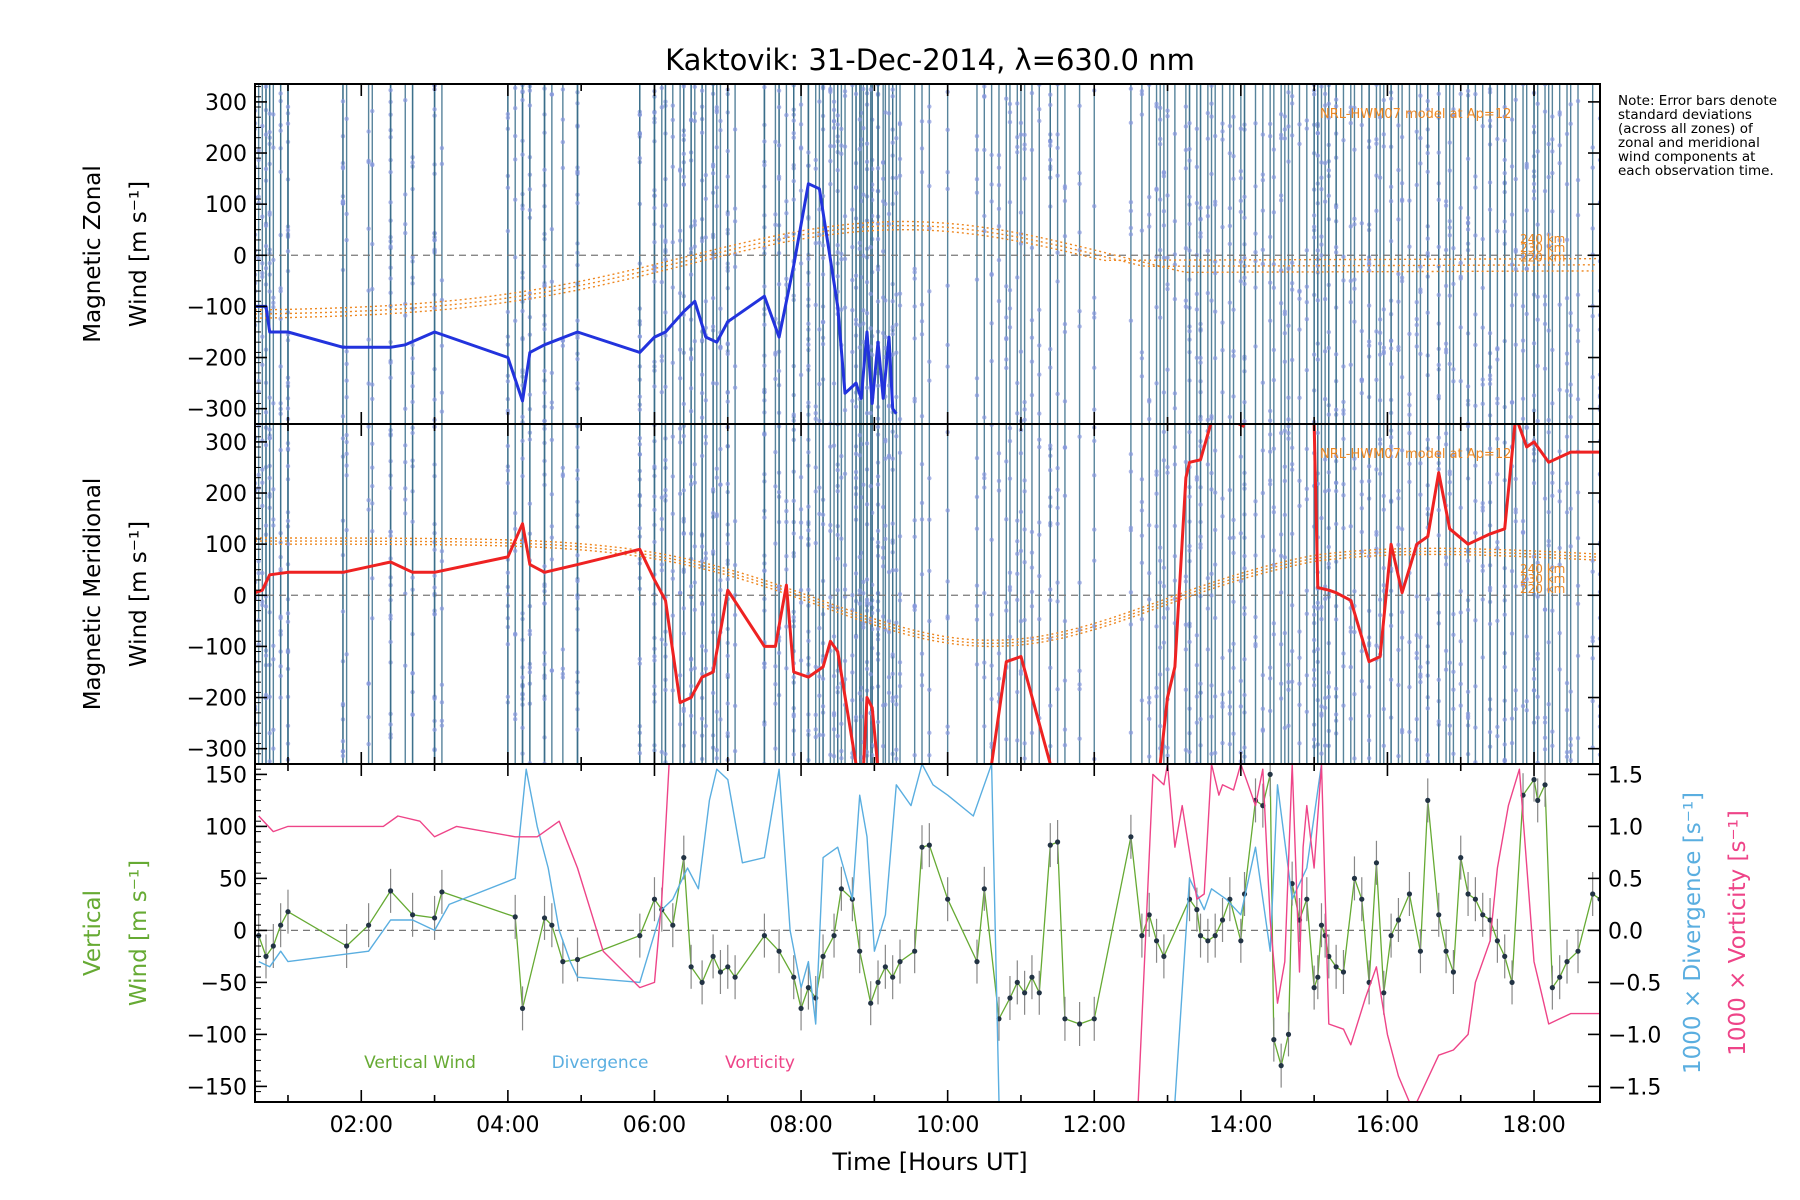 The image size is (1800, 1200). I want to click on y-tick-label: −200, so click(217, 359).